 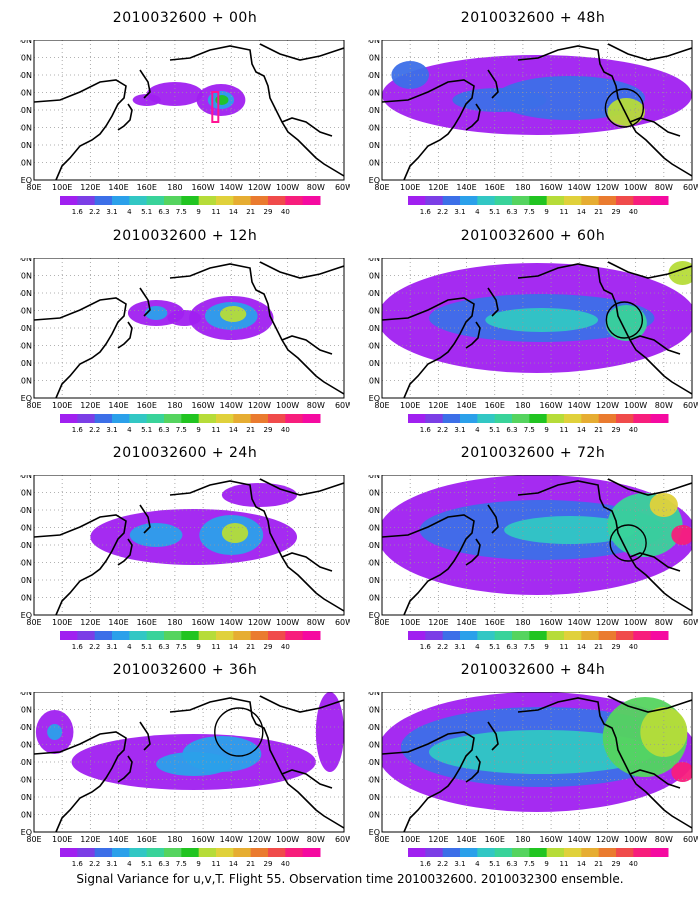 I want to click on grid, so click(x=537, y=762).